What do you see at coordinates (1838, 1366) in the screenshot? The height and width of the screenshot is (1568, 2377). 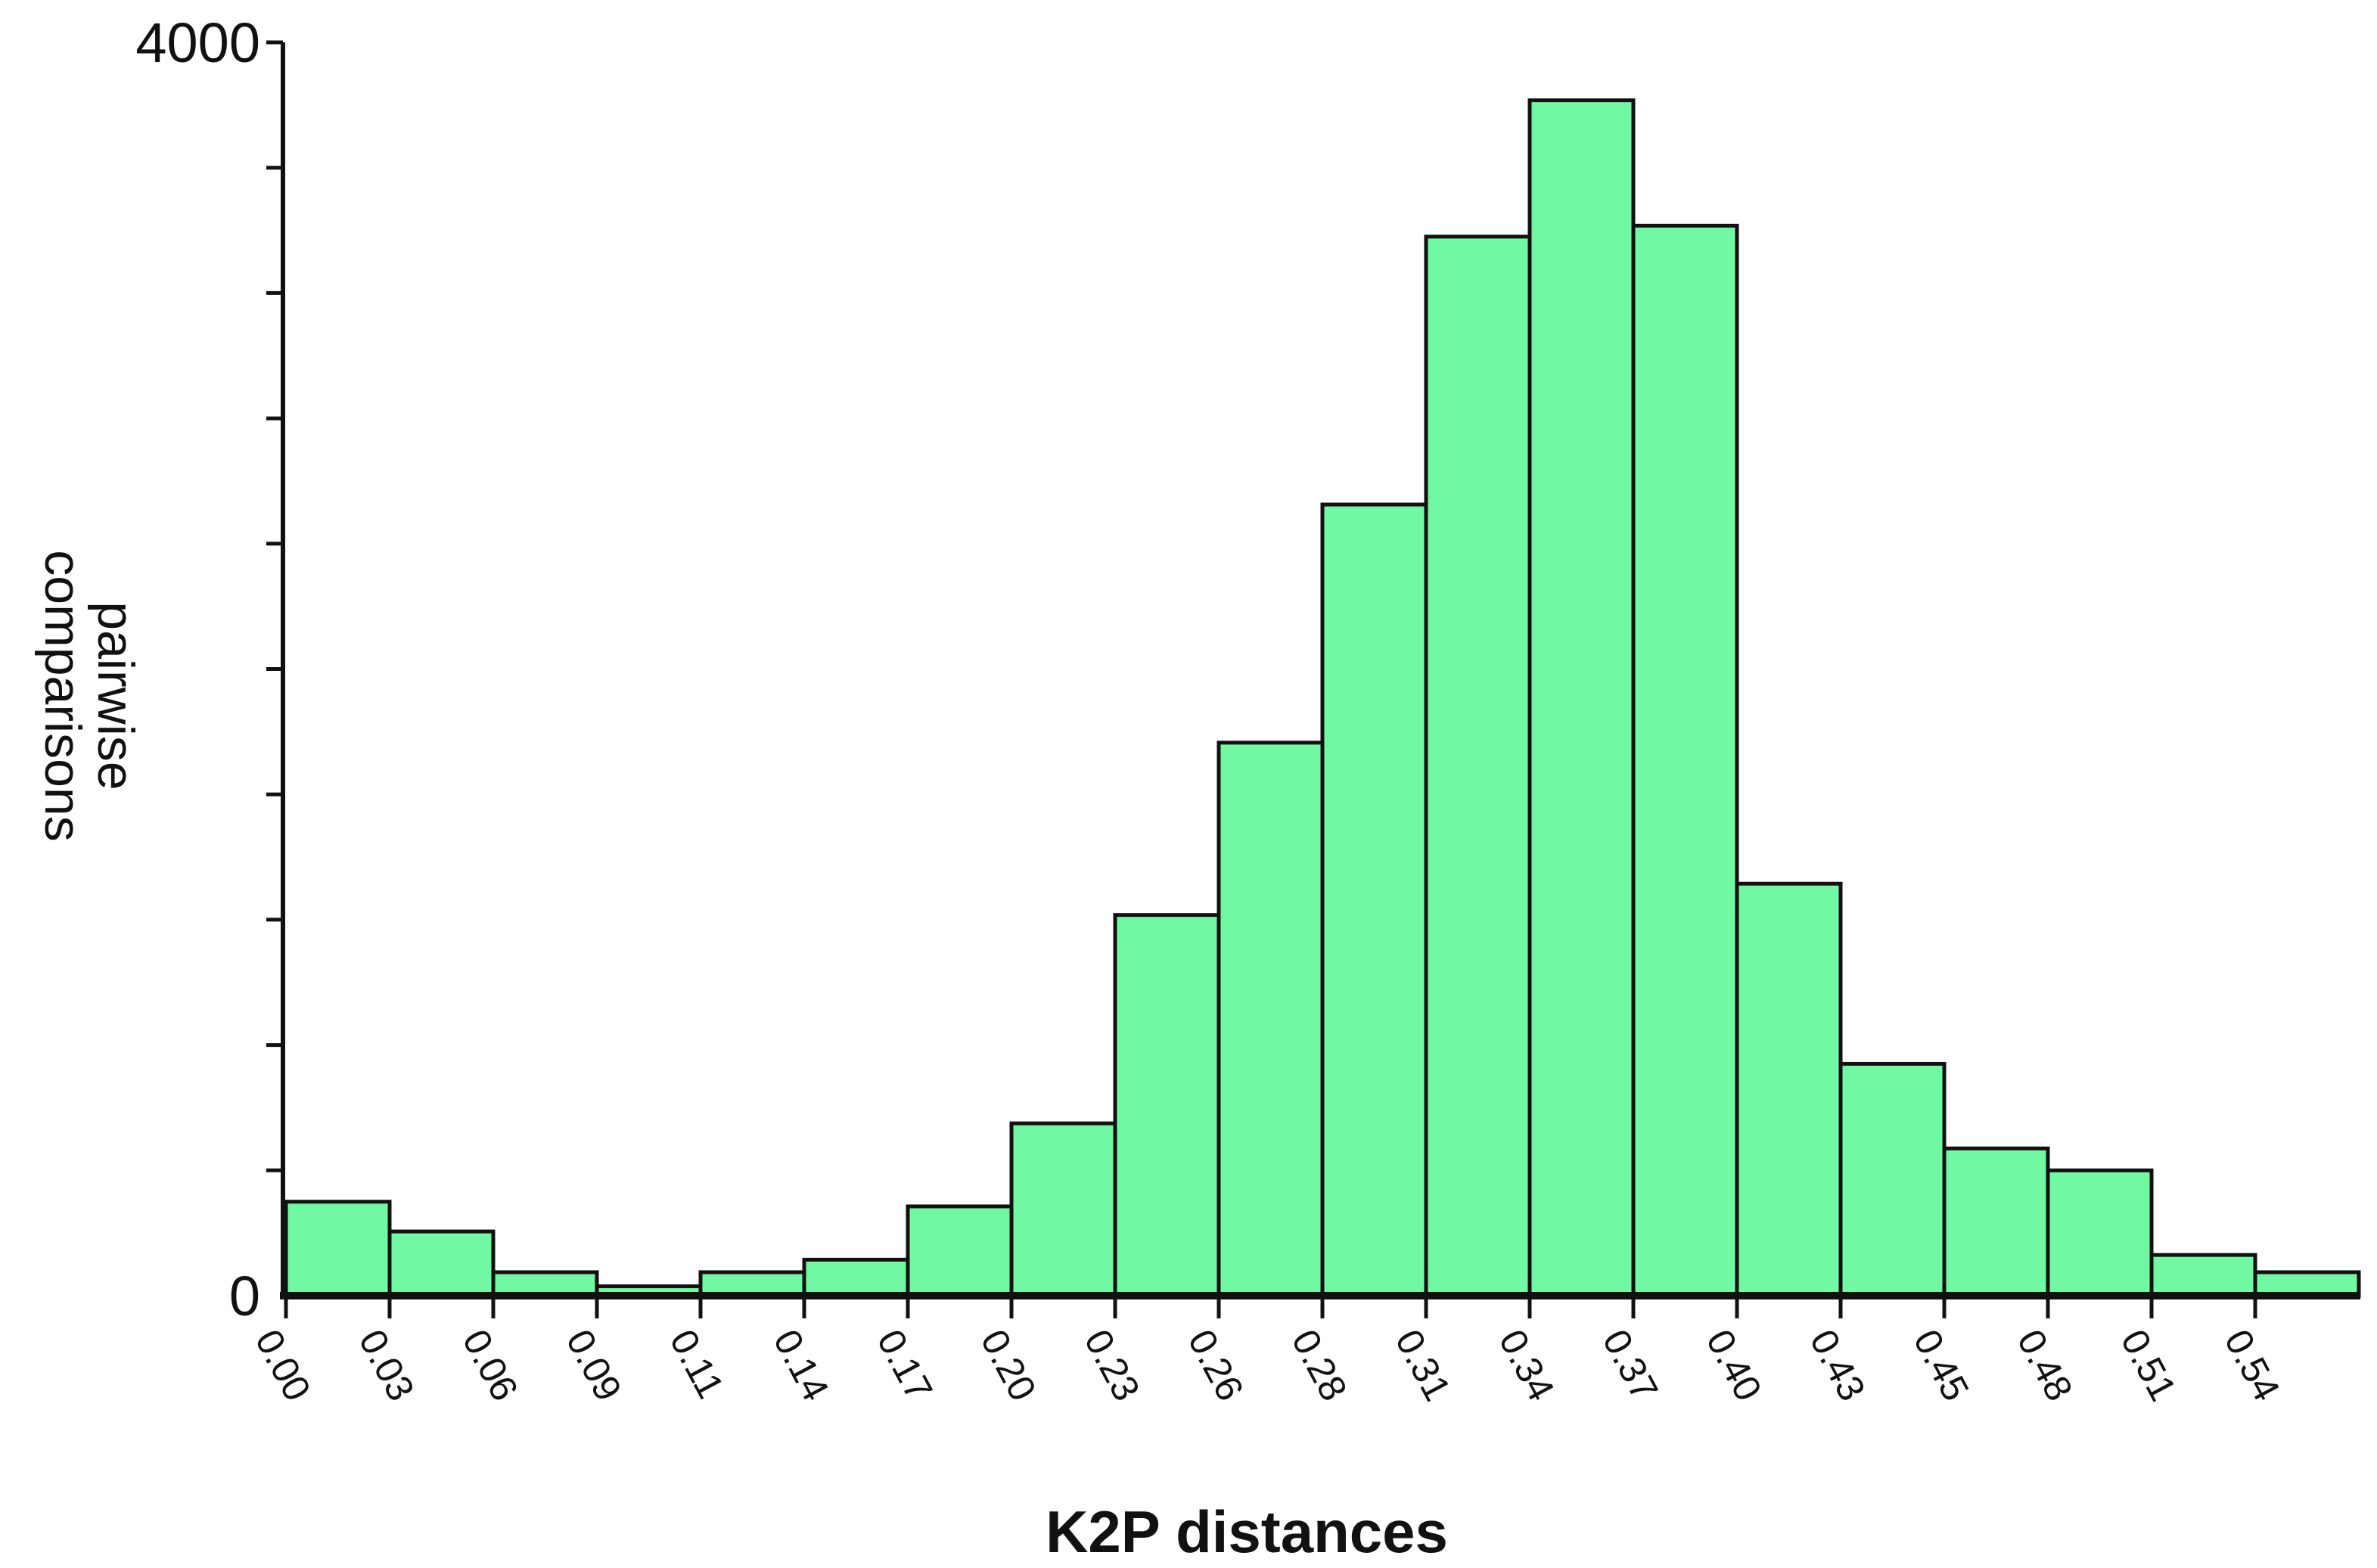 I see `x-tick-label: 0.43` at bounding box center [1838, 1366].